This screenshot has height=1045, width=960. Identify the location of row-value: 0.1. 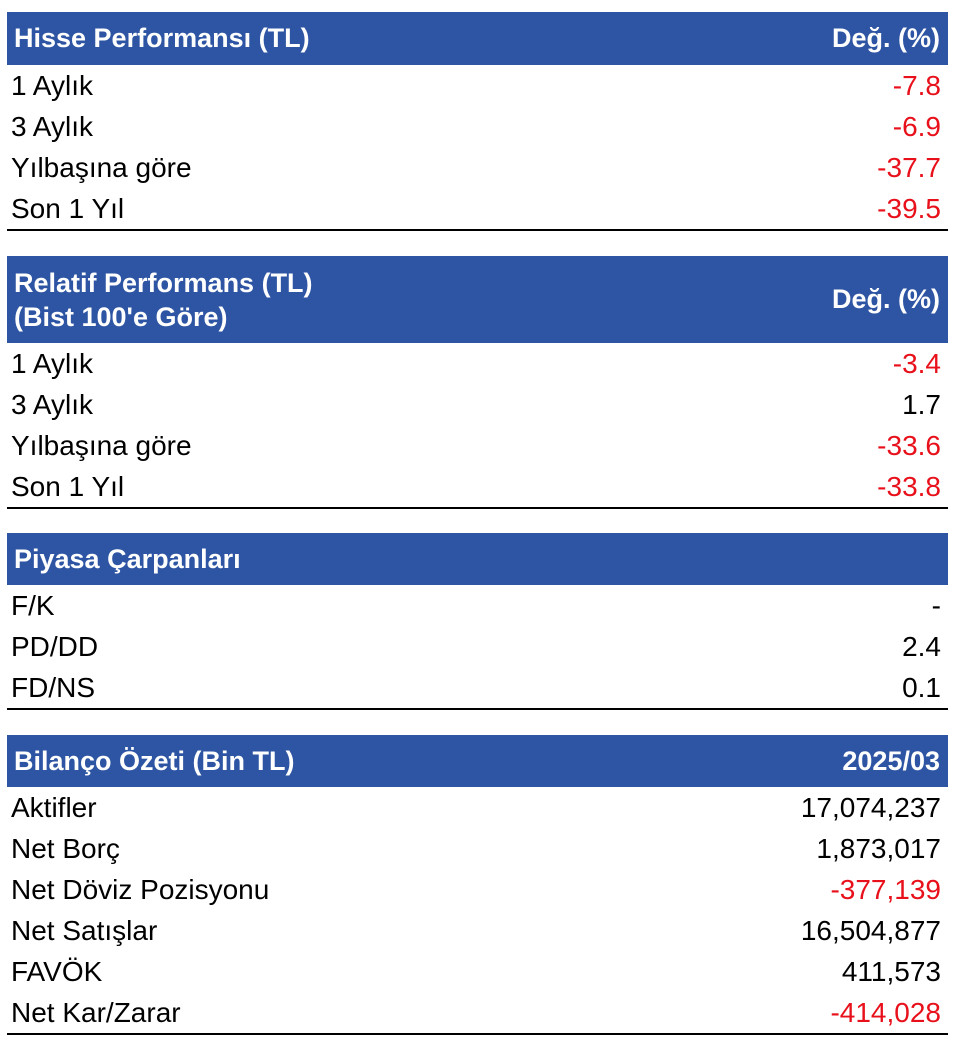
(921, 687).